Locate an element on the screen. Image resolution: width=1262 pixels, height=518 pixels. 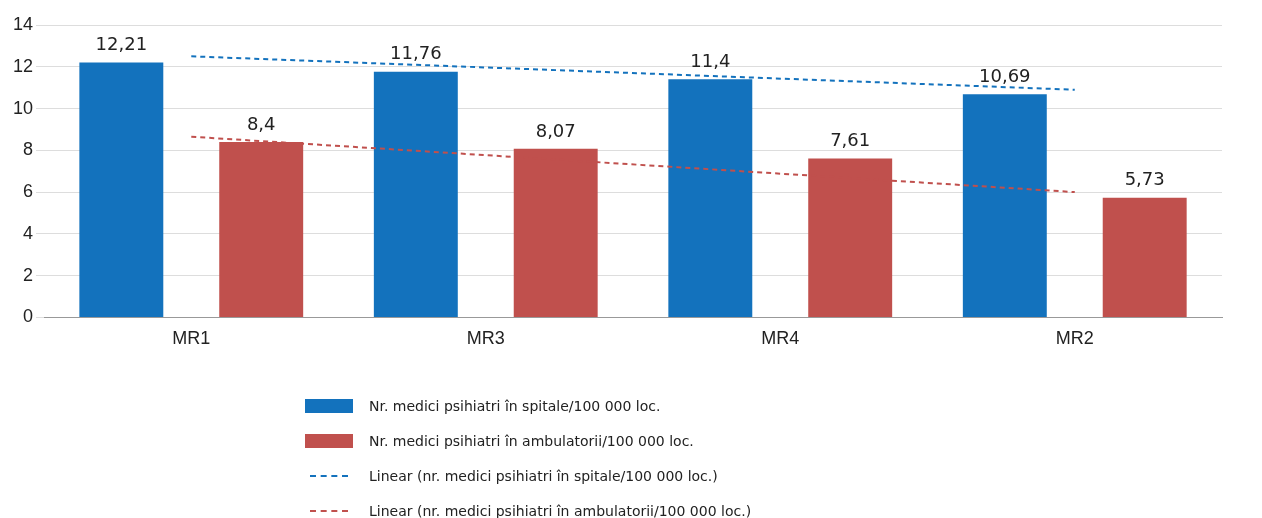
x-tick-label: MR3 is located at coordinates (485, 338).